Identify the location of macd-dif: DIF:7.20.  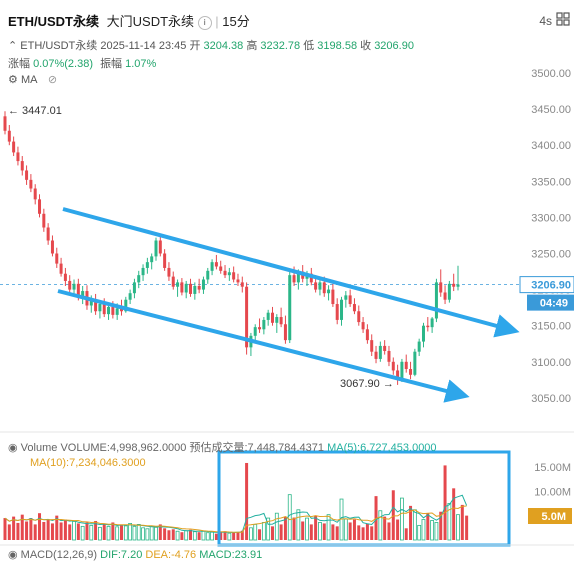
(121, 555).